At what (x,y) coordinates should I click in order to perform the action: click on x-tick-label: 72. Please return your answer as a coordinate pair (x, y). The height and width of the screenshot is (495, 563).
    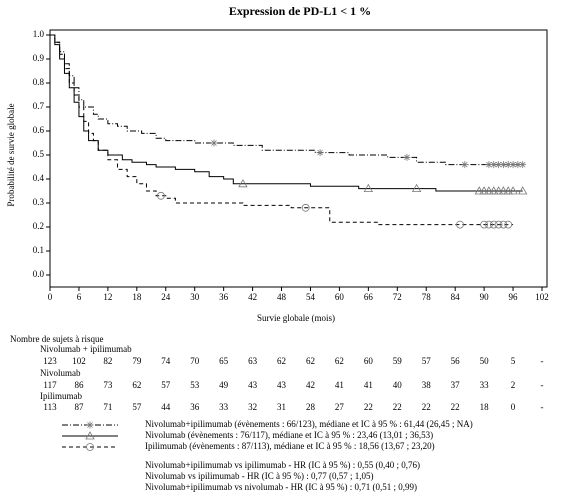
    Looking at the image, I should click on (397, 297).